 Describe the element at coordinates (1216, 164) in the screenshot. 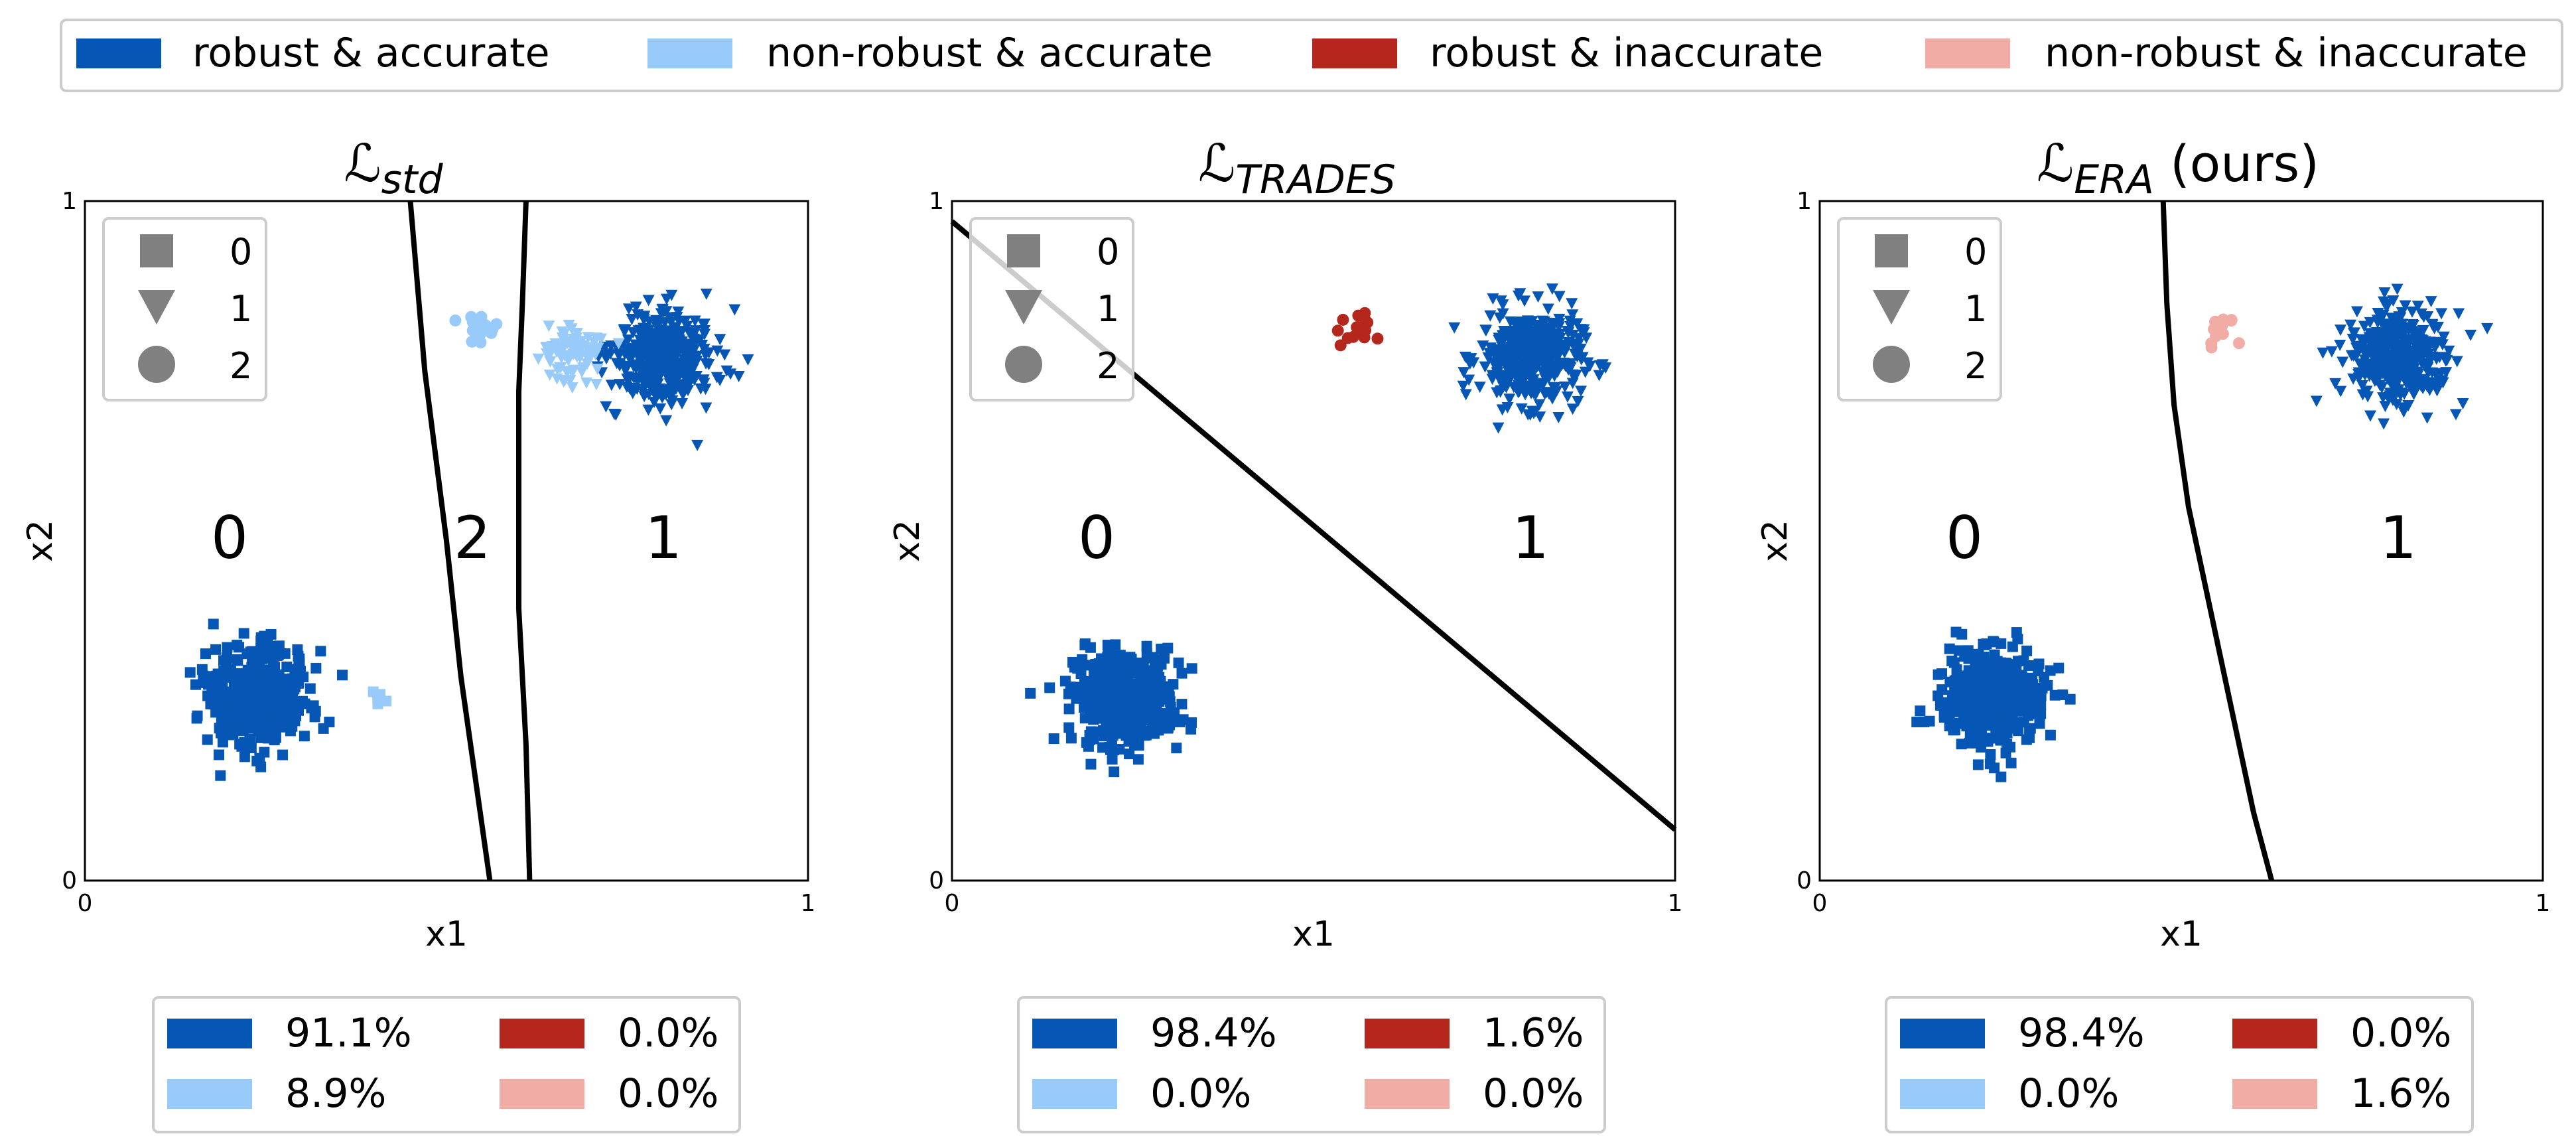

I see `panel-trades-title-symbol: ℒ` at that location.